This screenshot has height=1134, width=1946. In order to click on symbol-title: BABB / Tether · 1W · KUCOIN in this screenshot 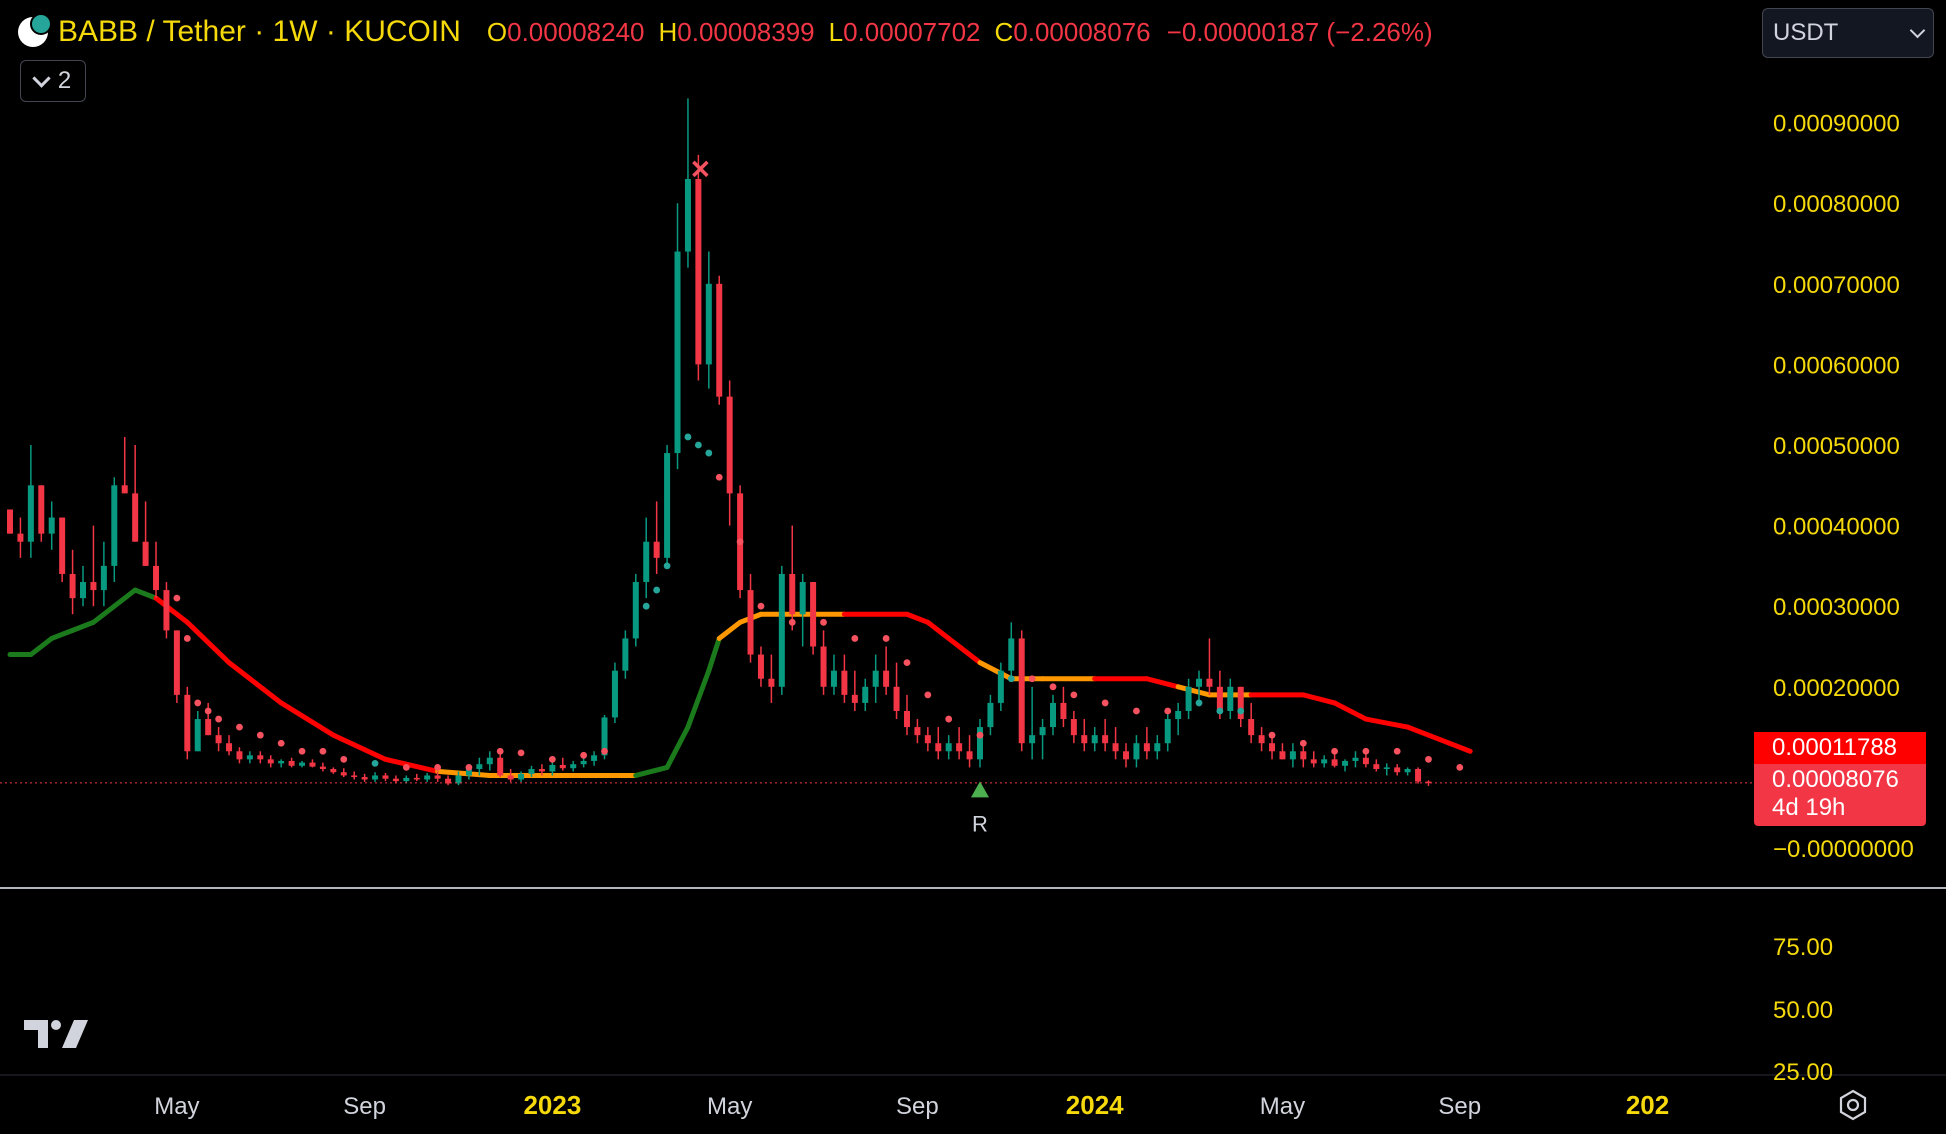, I will do `click(259, 31)`.